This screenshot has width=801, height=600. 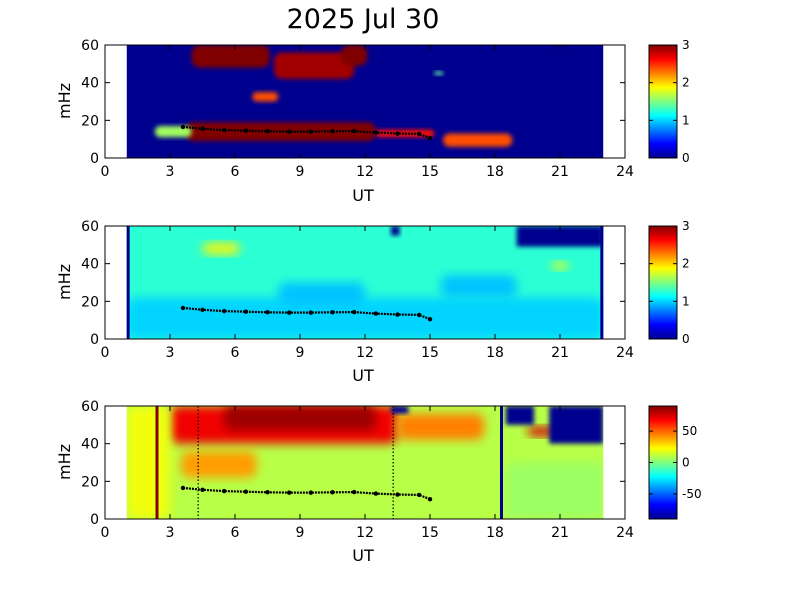 I want to click on colorbar-tick-label: 50, so click(x=689, y=431).